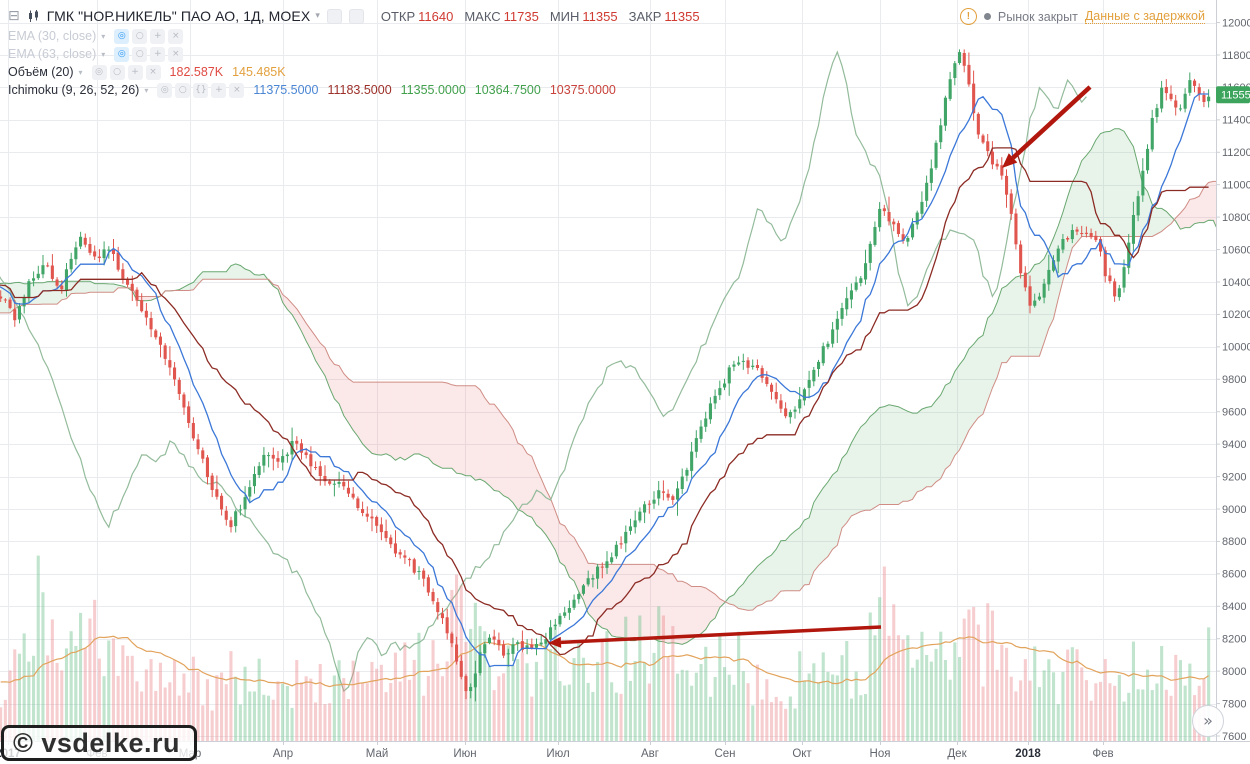 The height and width of the screenshot is (764, 1250). Describe the element at coordinates (1208, 721) in the screenshot. I see `scroll-to-latest-button: »` at that location.